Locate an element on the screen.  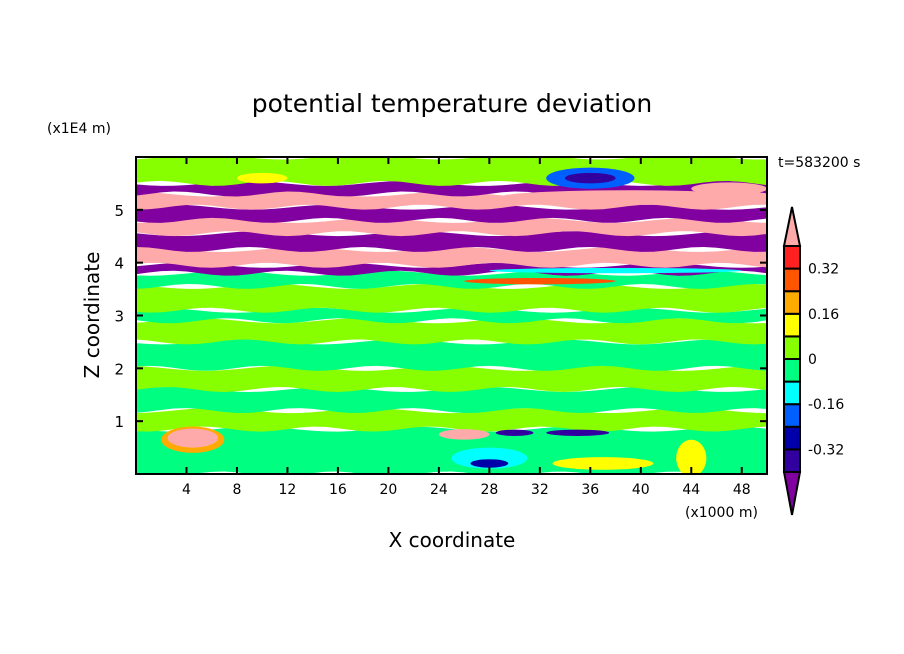
y-axis-label: Z coordinate is located at coordinates (92, 315).